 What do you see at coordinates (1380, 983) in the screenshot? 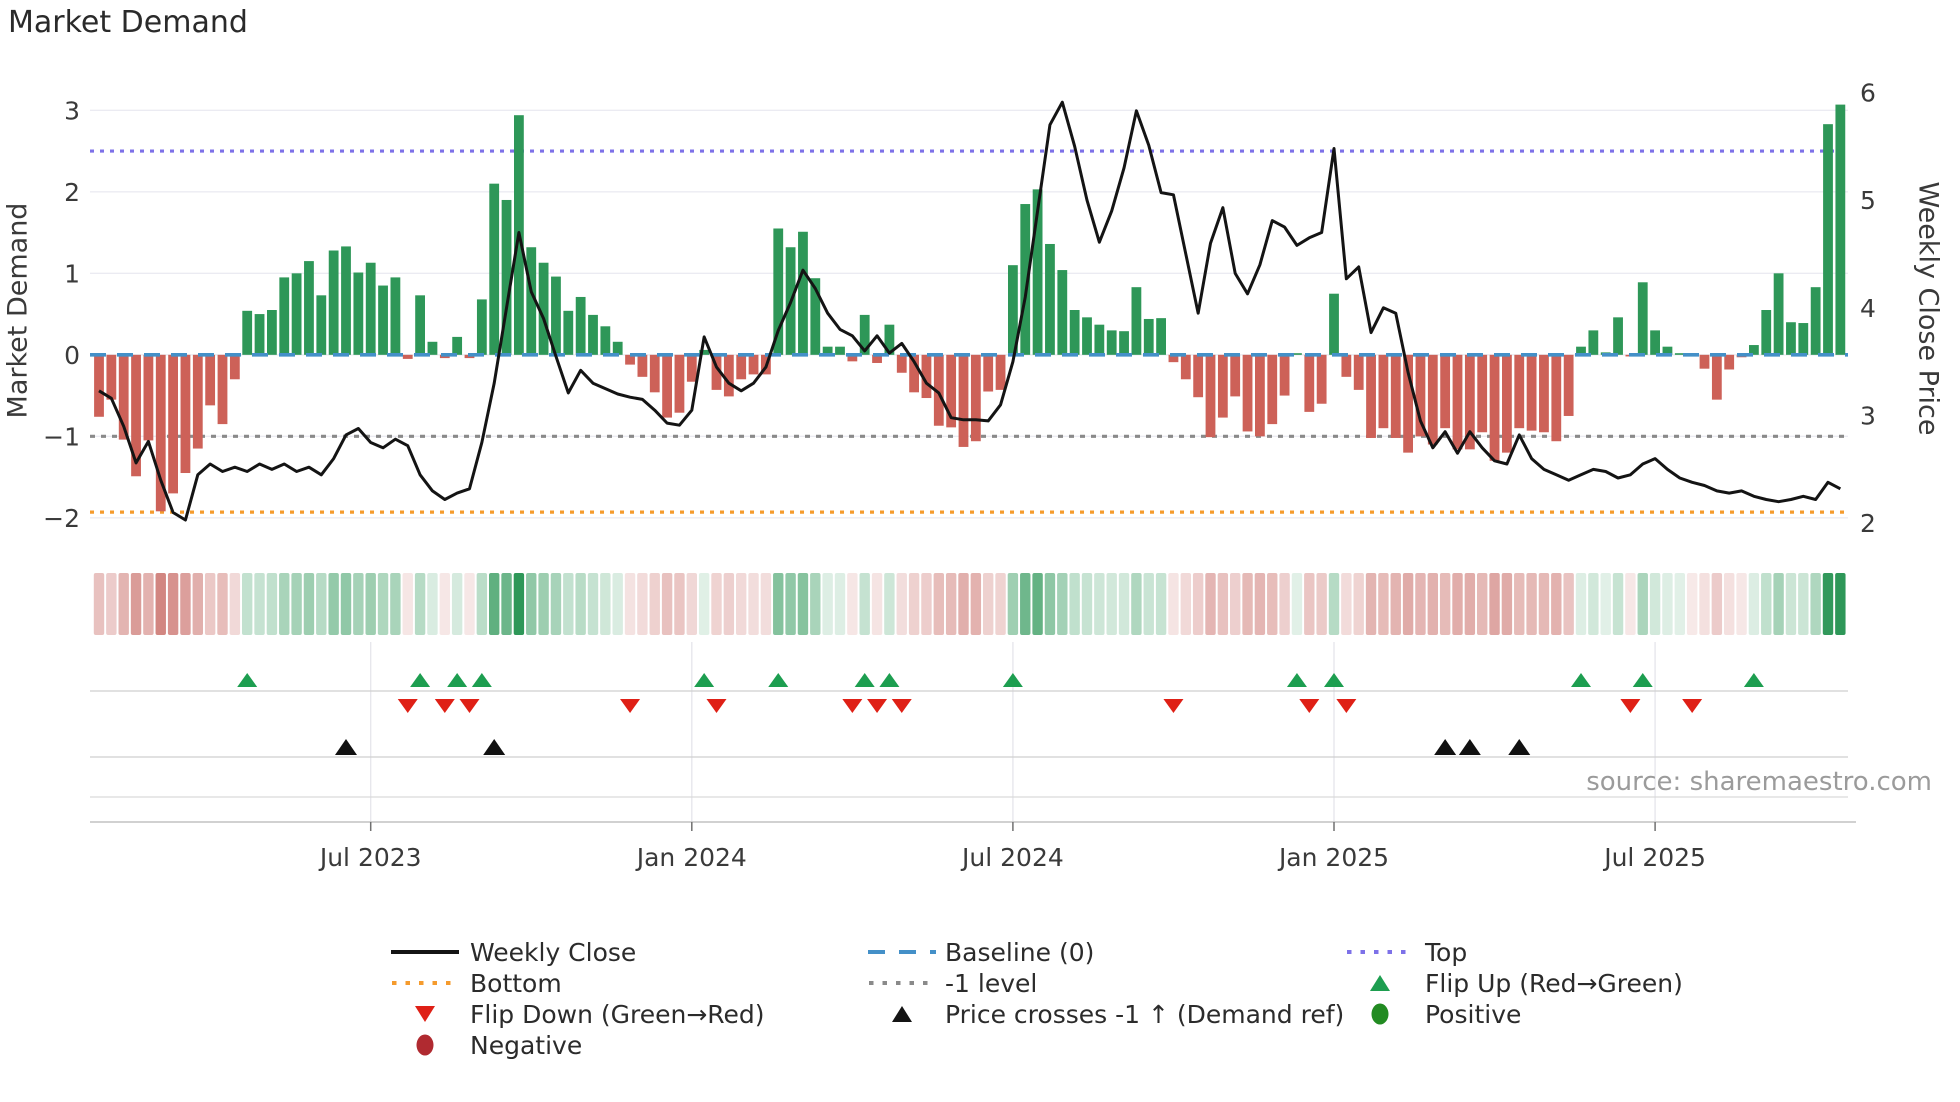
I see `legend-triangle-up` at bounding box center [1380, 983].